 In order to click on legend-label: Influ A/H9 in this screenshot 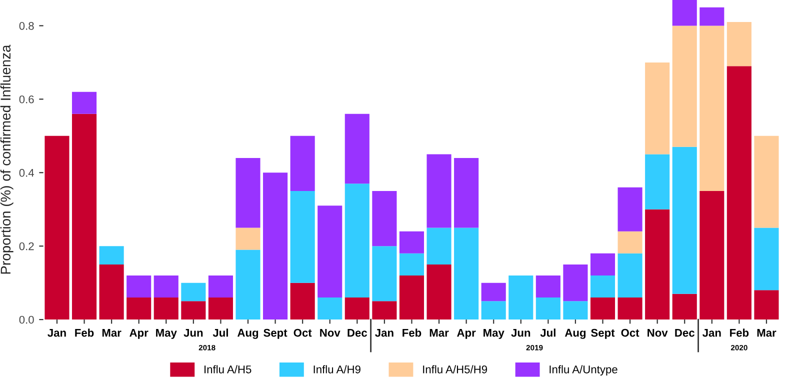, I will do `click(337, 369)`.